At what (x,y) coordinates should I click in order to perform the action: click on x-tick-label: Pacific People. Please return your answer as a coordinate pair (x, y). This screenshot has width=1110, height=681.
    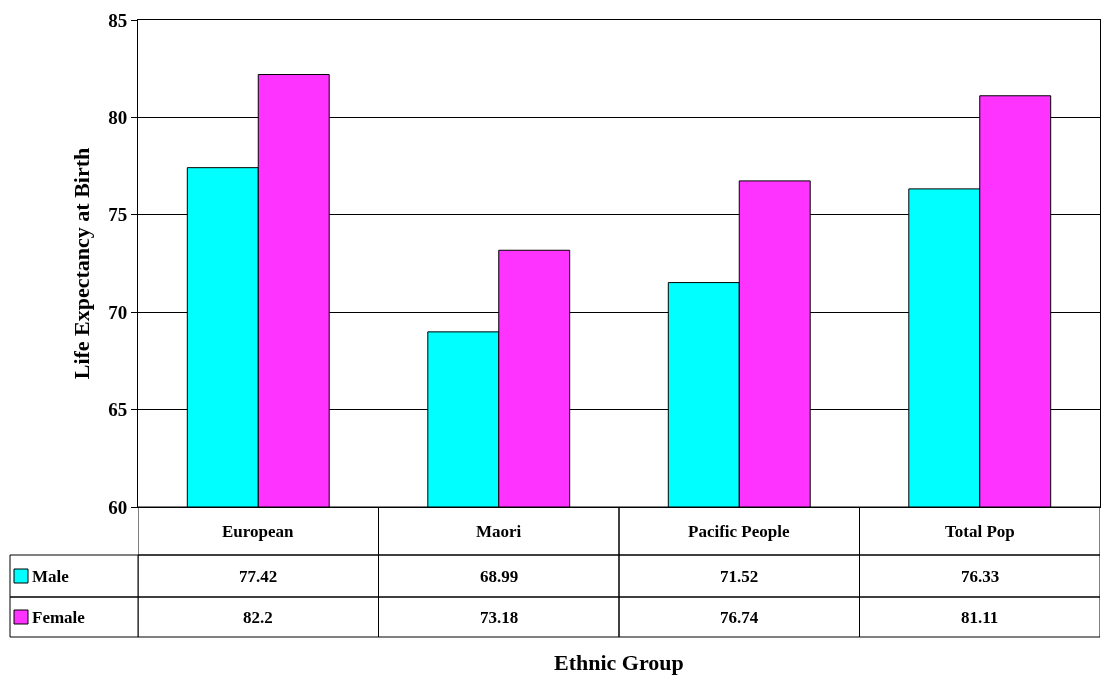
    Looking at the image, I should click on (739, 531).